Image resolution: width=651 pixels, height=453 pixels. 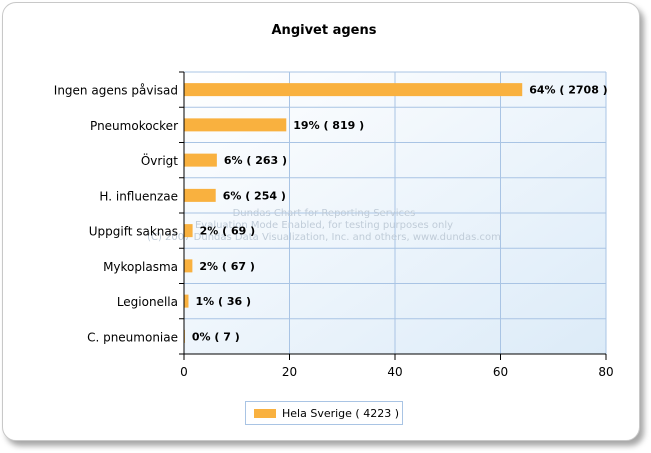 I want to click on x-tick-label-2: 40, so click(x=394, y=372).